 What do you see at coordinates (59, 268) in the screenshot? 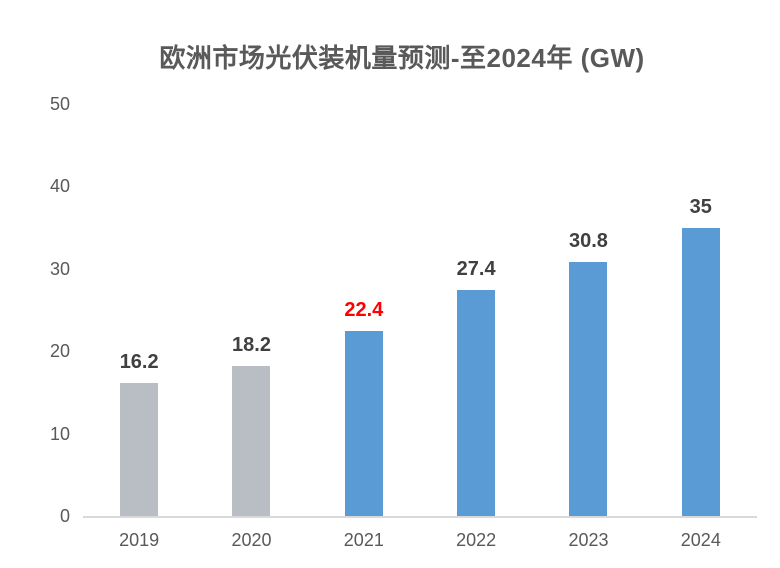
I see `y-tick-label: 30` at bounding box center [59, 268].